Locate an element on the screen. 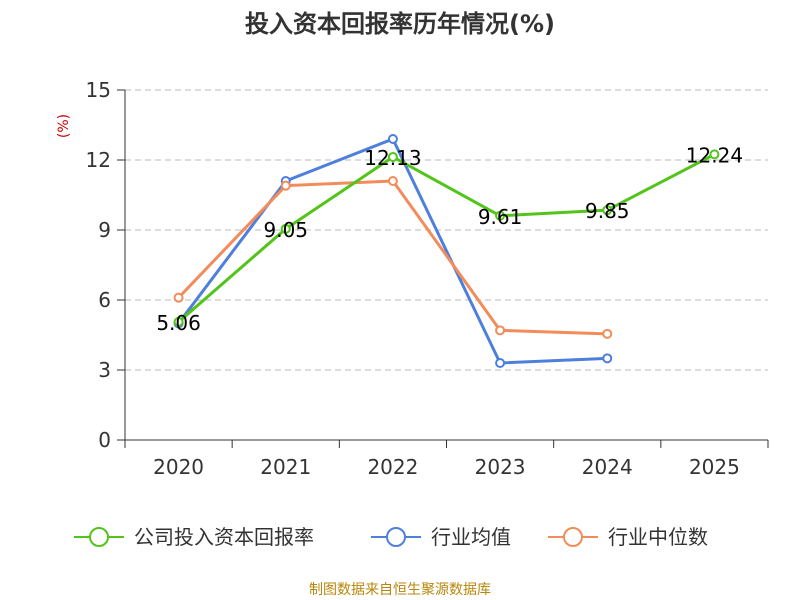 Image resolution: width=800 pixels, height=600 pixels. y-tick-label: 6 is located at coordinates (104, 300).